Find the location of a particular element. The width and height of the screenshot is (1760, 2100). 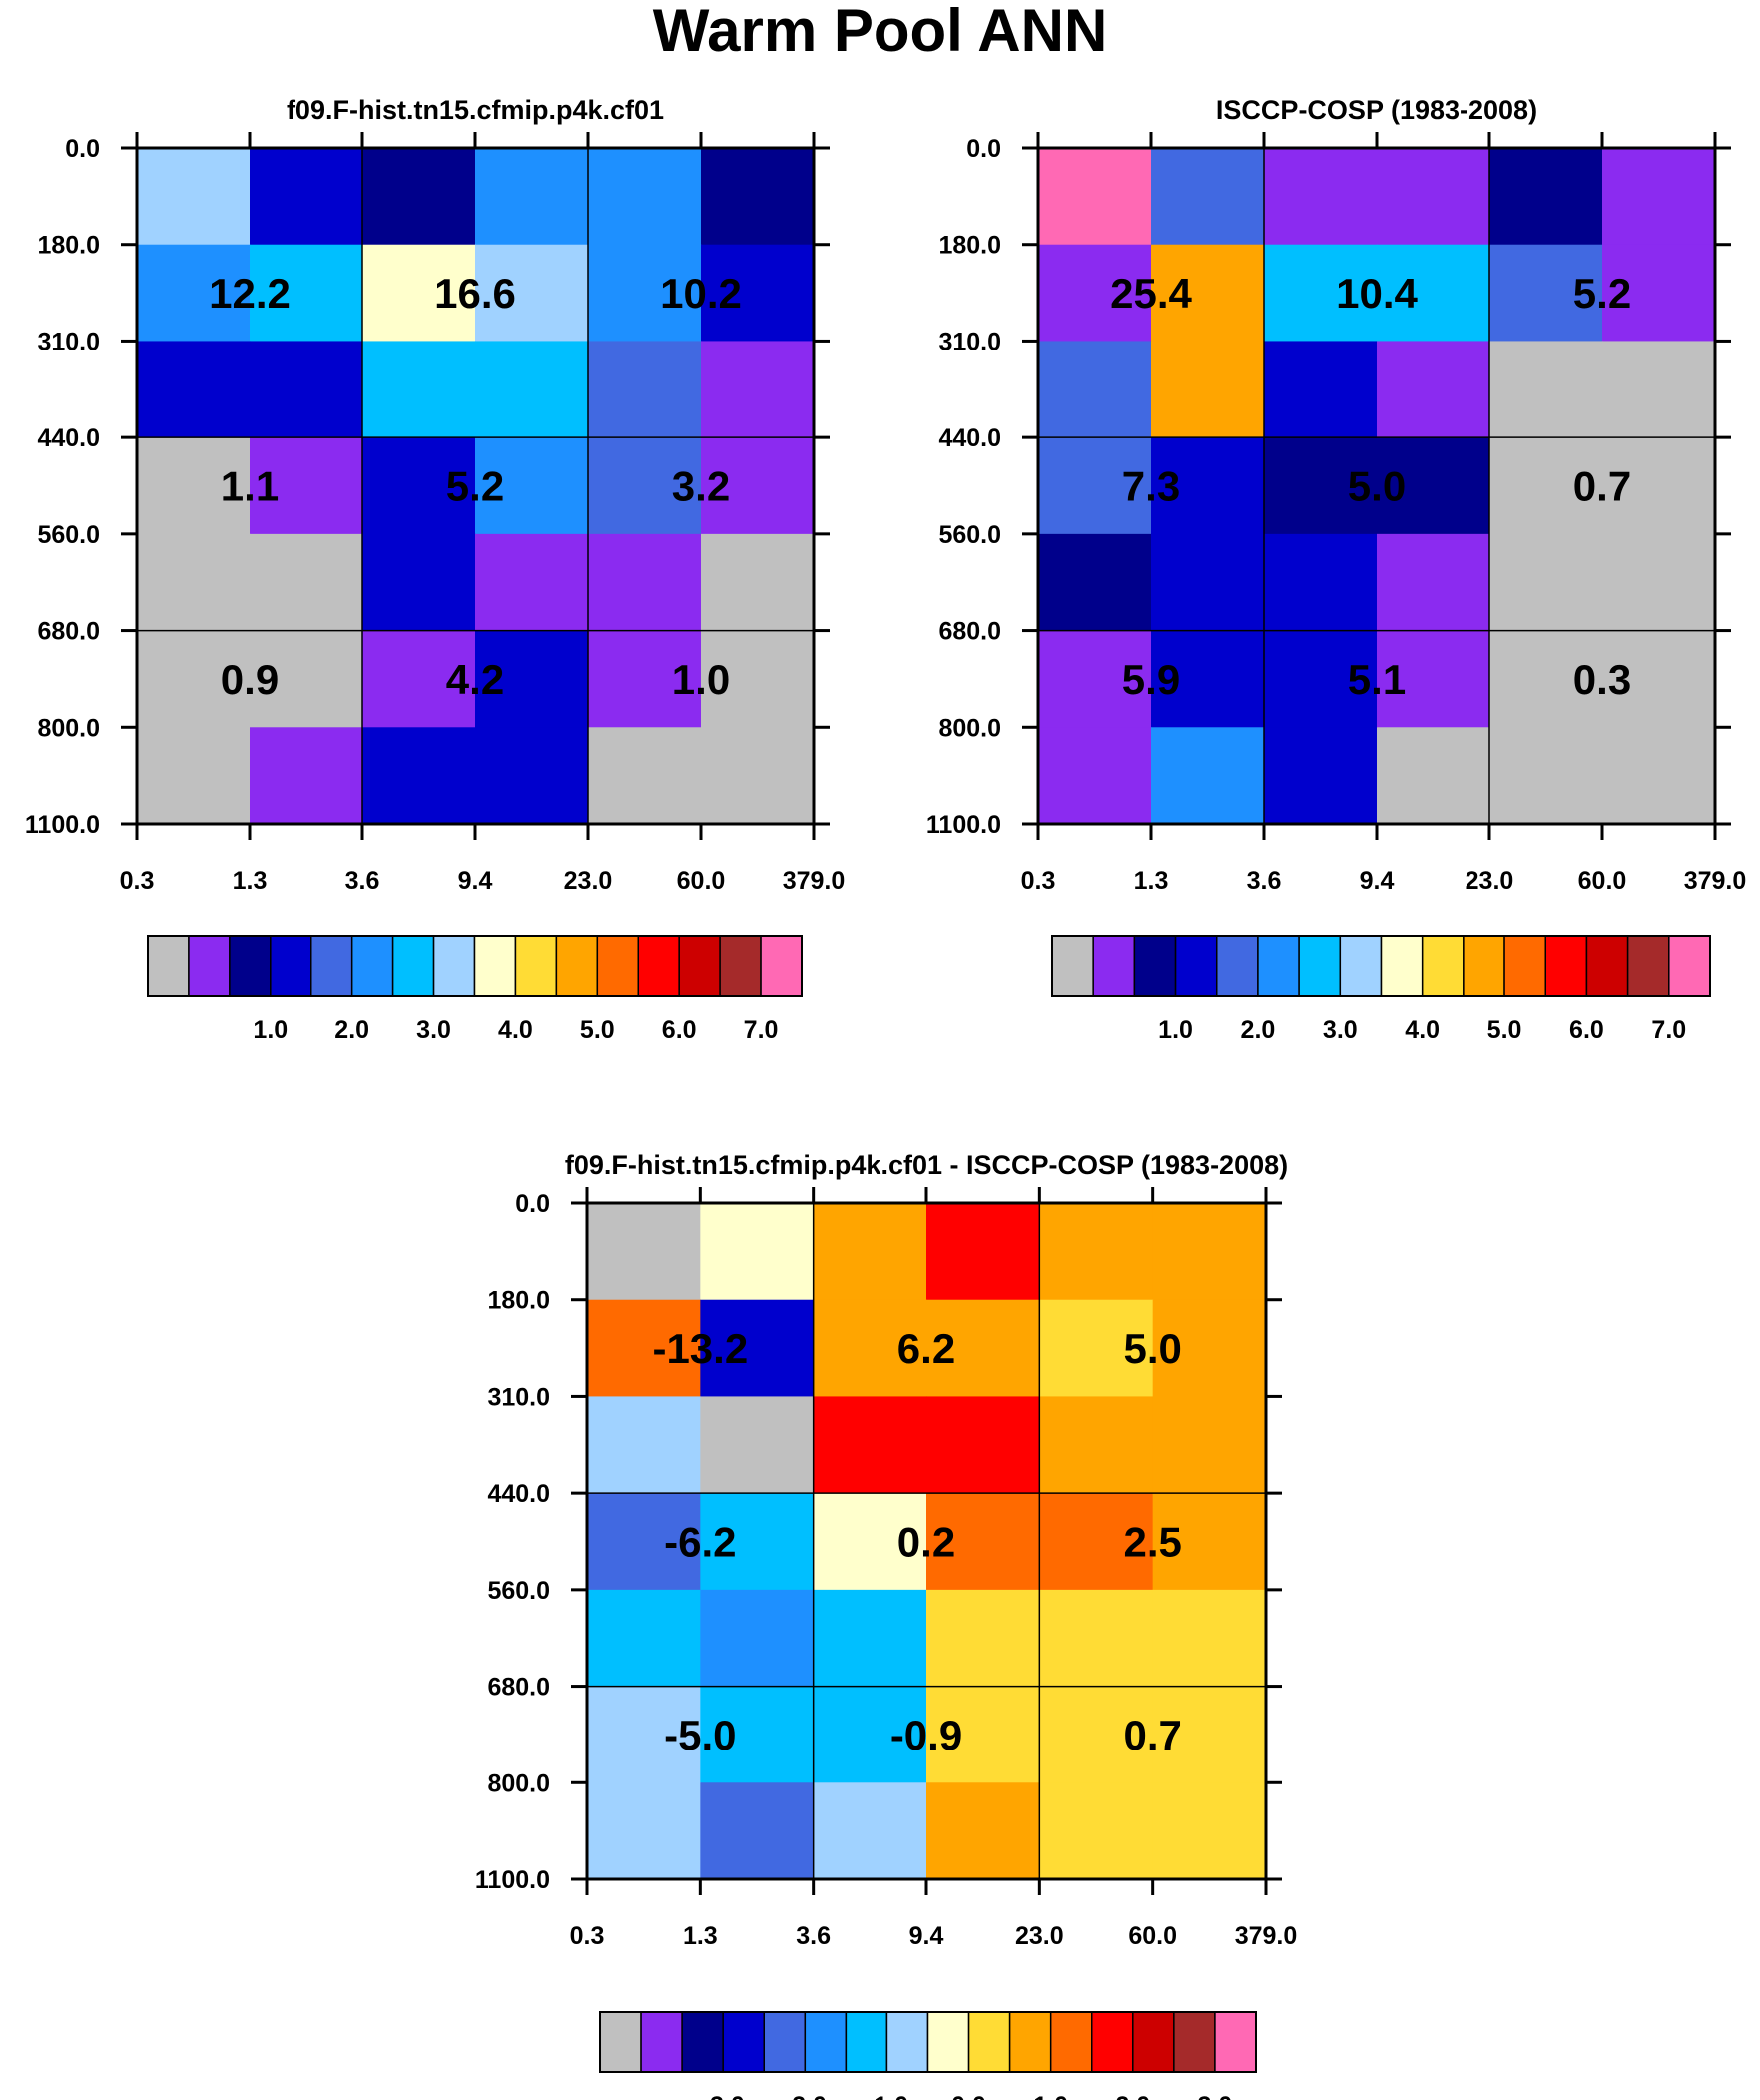

panel2-data-label: 5.0 is located at coordinates (1377, 486).